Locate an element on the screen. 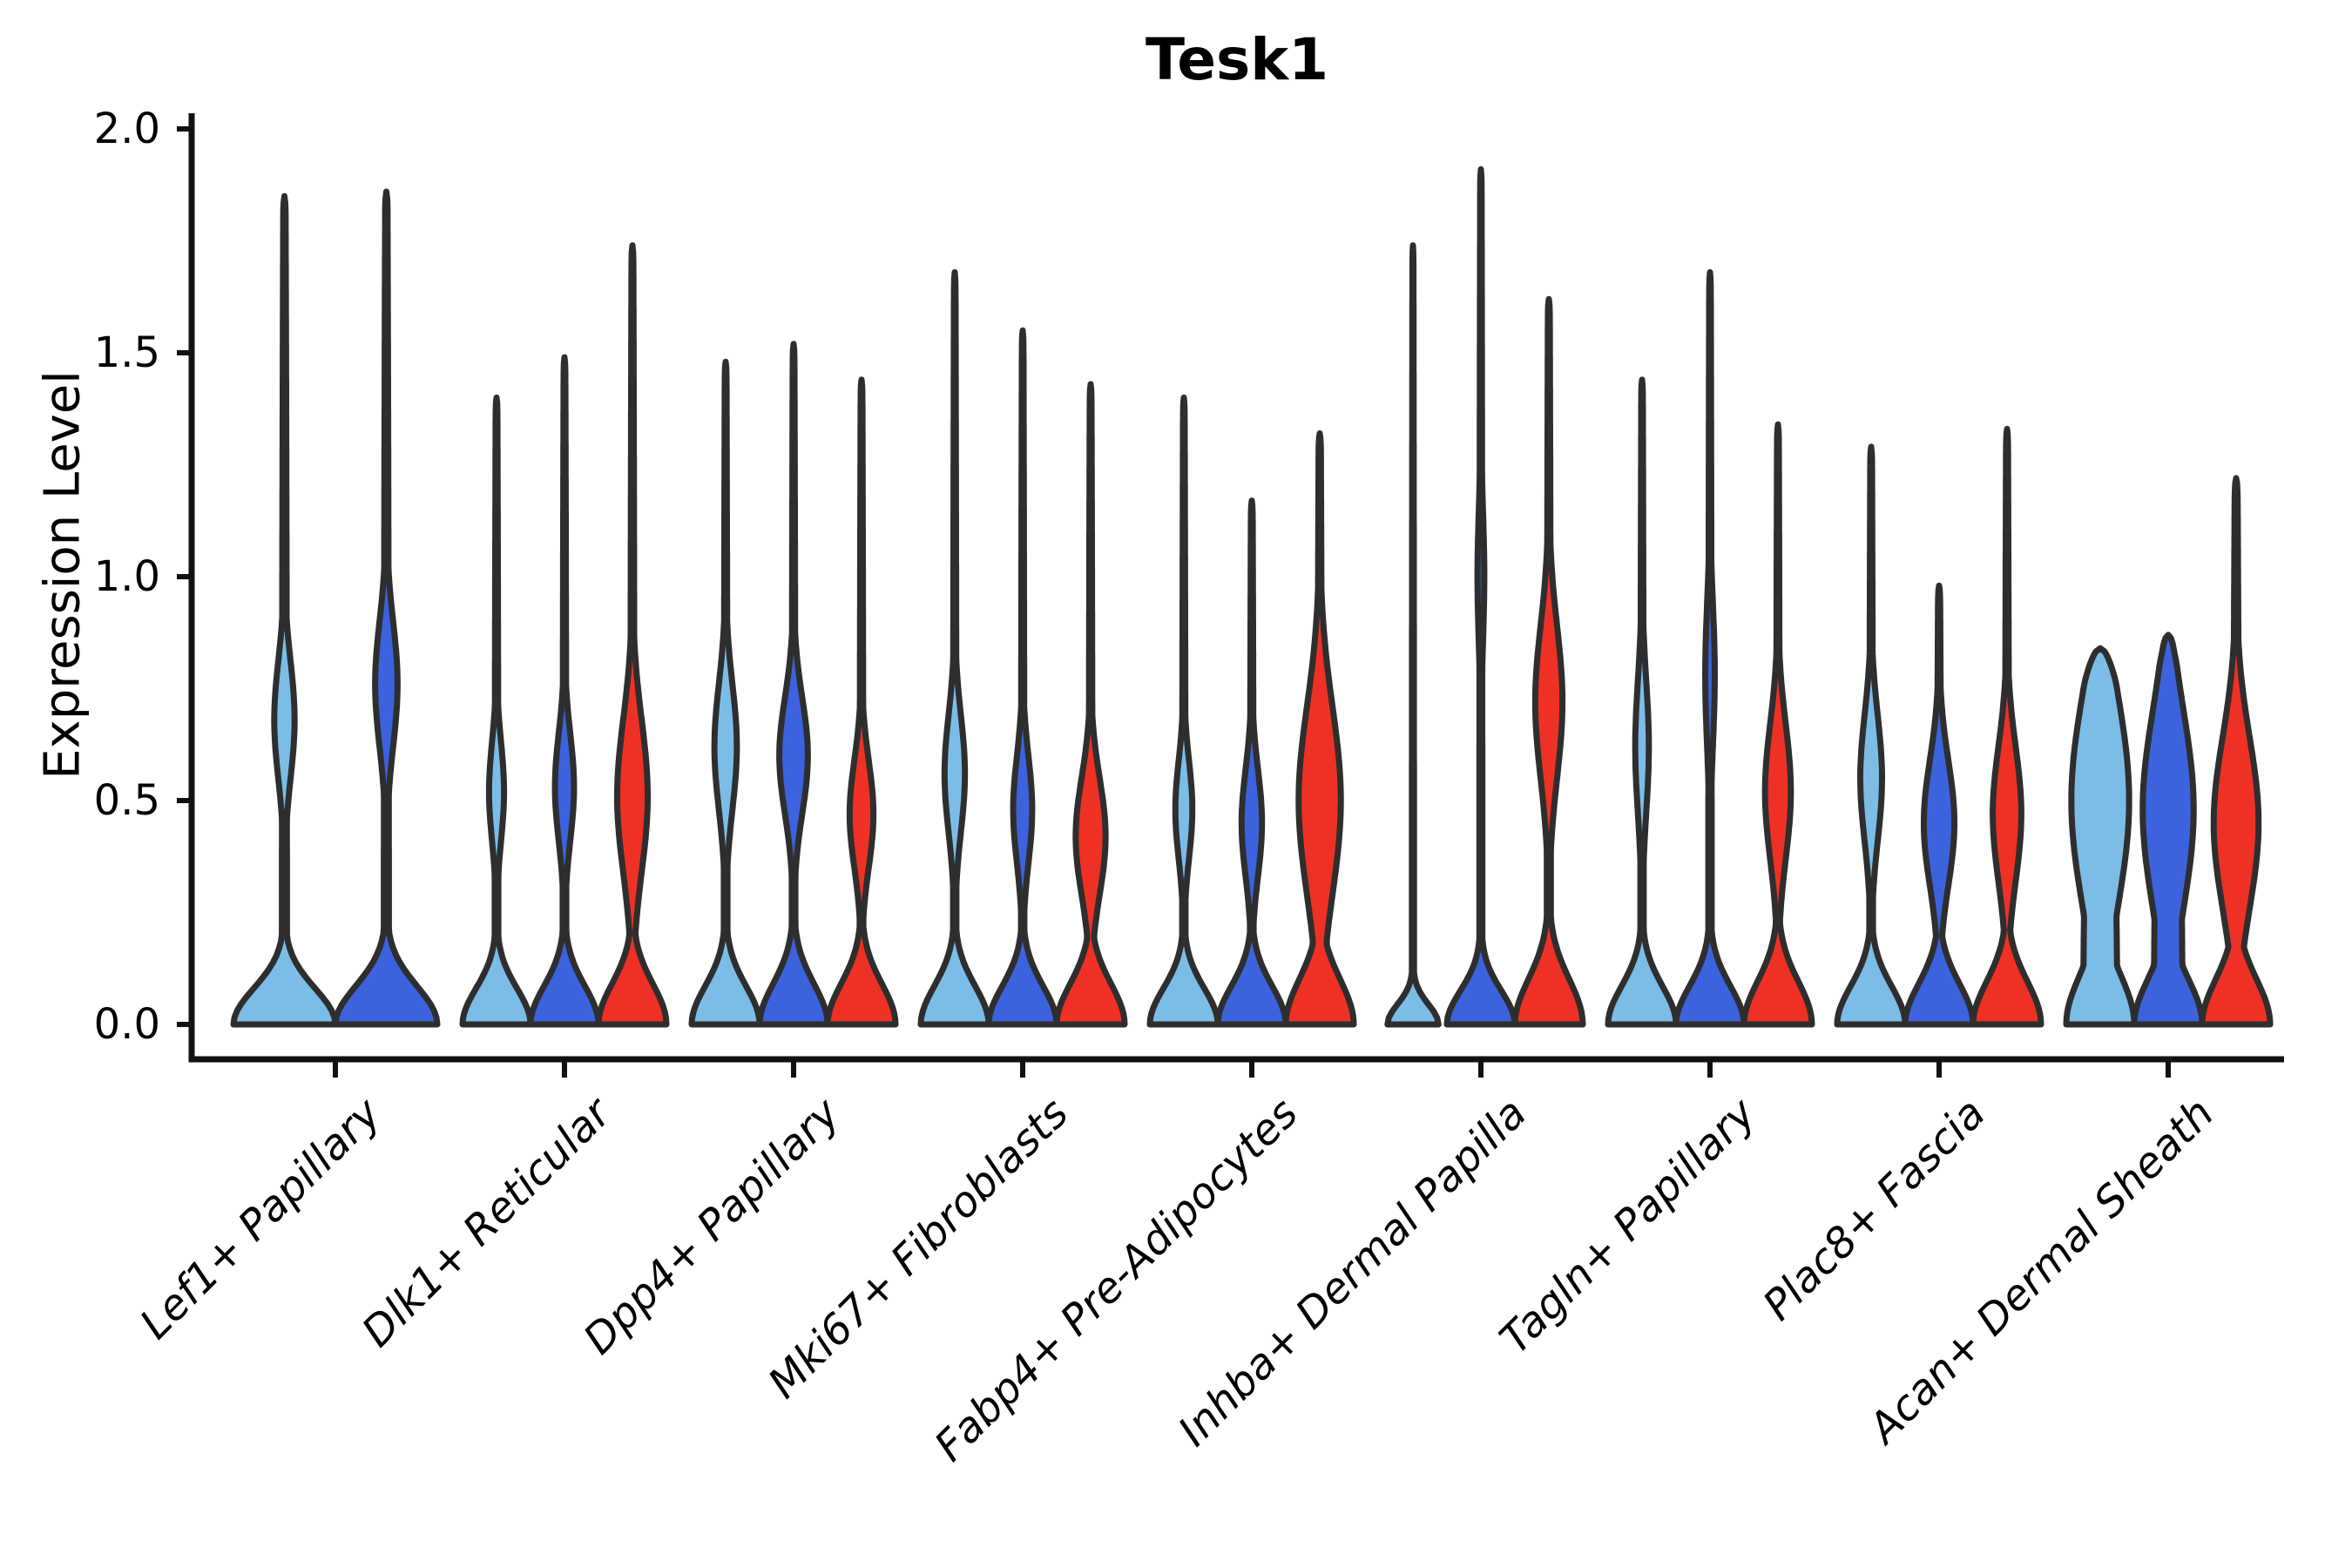 The height and width of the screenshot is (1568, 2352). y-tick-label: 0.0 is located at coordinates (126, 1024).